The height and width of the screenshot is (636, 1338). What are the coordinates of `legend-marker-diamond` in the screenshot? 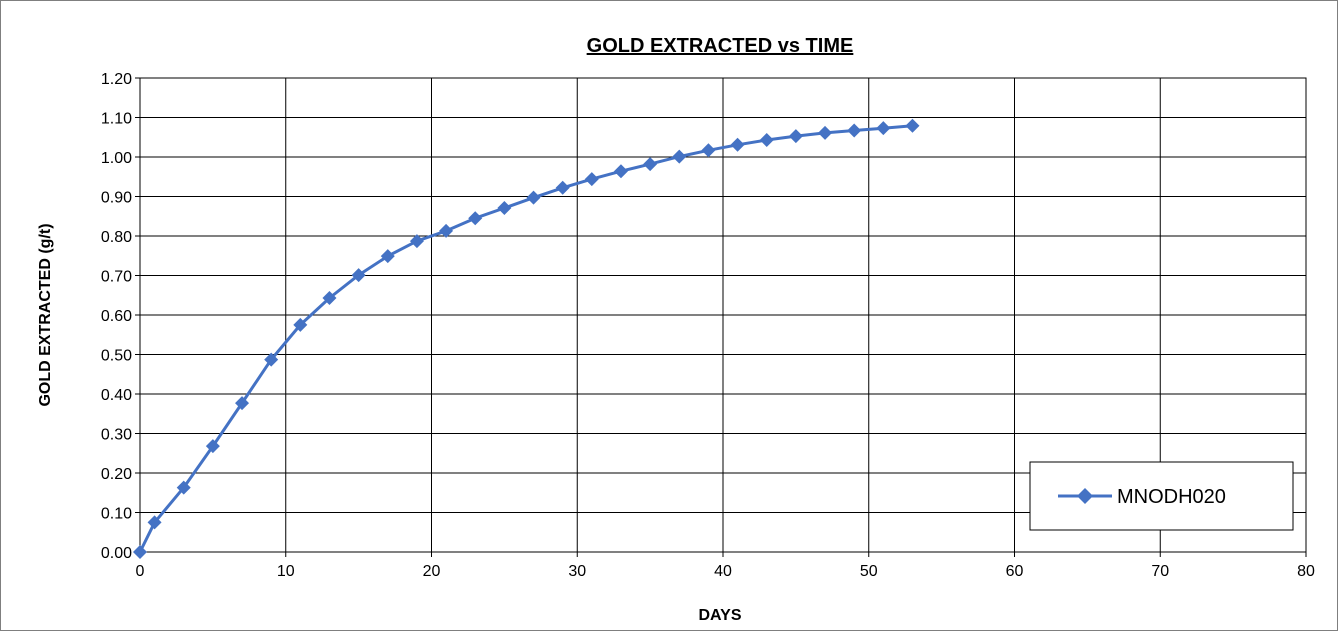 It's located at (1085, 496).